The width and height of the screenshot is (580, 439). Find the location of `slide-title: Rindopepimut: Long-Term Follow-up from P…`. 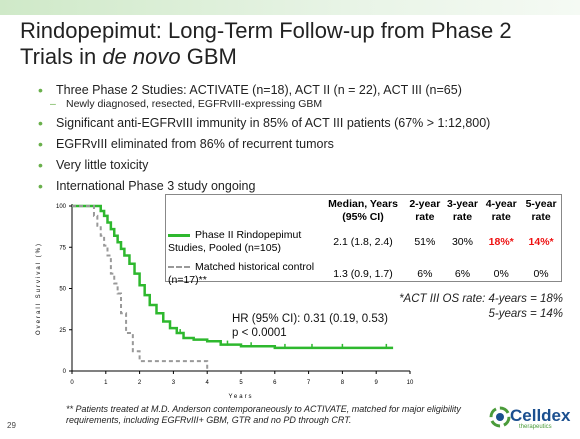

slide-title: Rindopepimut: Long-Term Follow-up from P… is located at coordinates (266, 43).